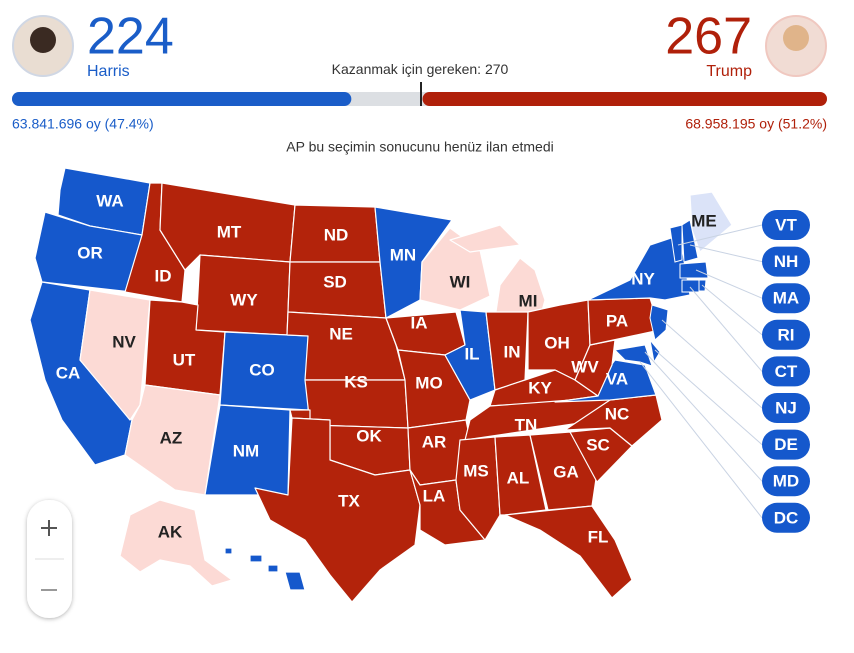 The width and height of the screenshot is (854, 653). I want to click on state-label: TX, so click(349, 500).